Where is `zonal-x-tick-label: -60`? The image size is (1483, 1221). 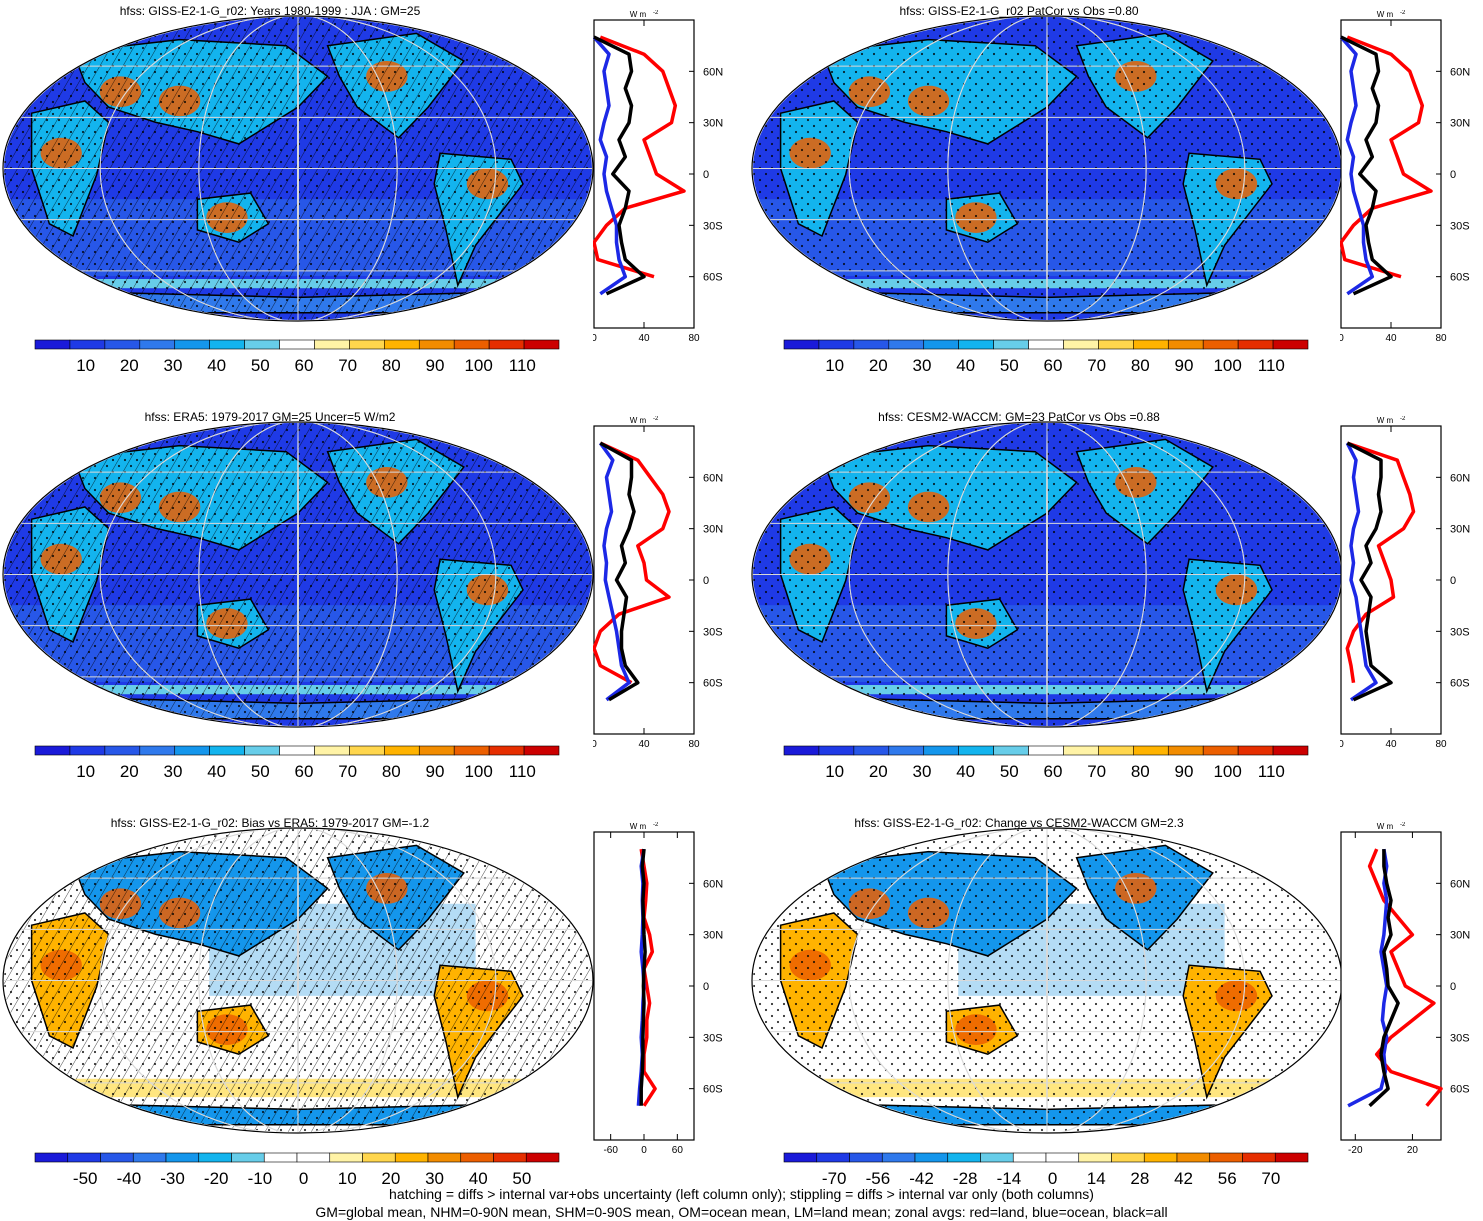
zonal-x-tick-label: -60 is located at coordinates (610, 1150).